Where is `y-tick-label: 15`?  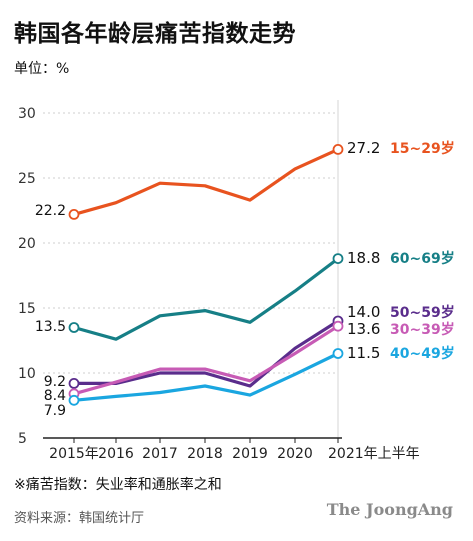
y-tick-label: 15 is located at coordinates (27, 309).